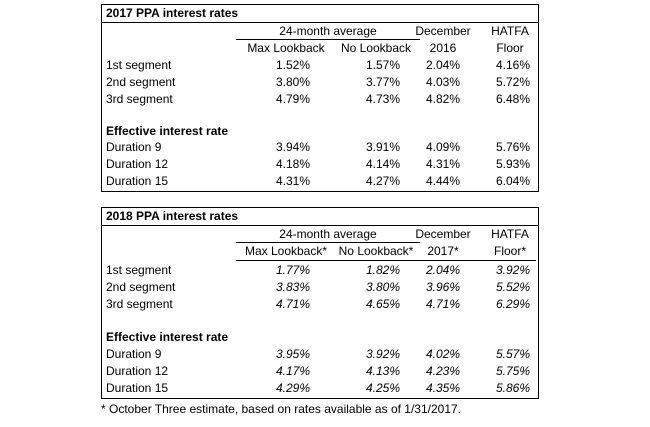  I want to click on cell-hatfa: 6.04%, so click(512, 181).